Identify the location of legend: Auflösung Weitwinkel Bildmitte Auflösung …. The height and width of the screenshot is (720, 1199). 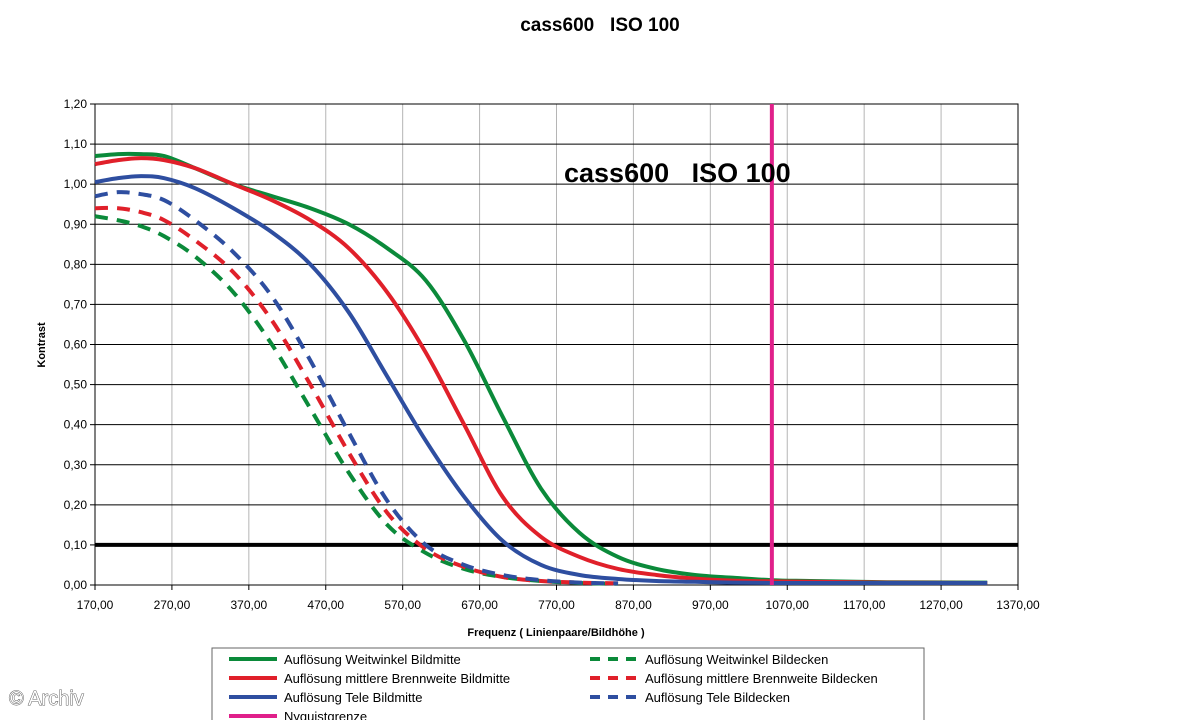
(553, 686).